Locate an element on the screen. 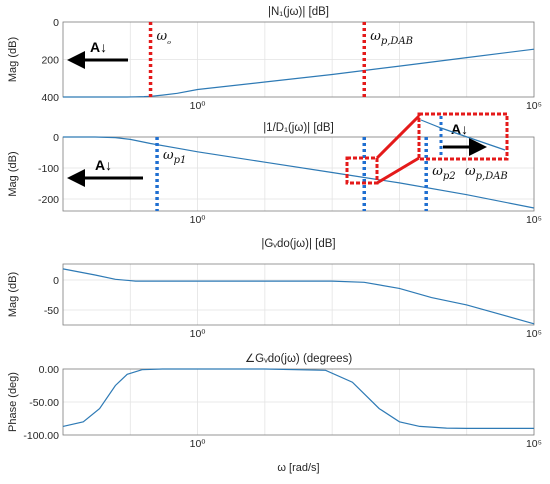 The height and width of the screenshot is (484, 550). y-axis-label: Phase (deg) is located at coordinates (13, 402).